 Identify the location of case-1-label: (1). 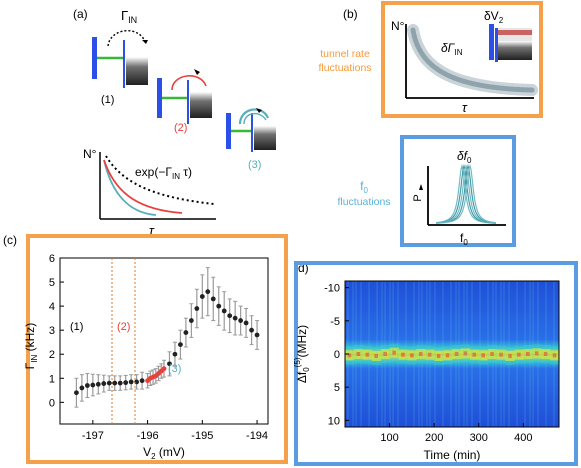
(107, 100).